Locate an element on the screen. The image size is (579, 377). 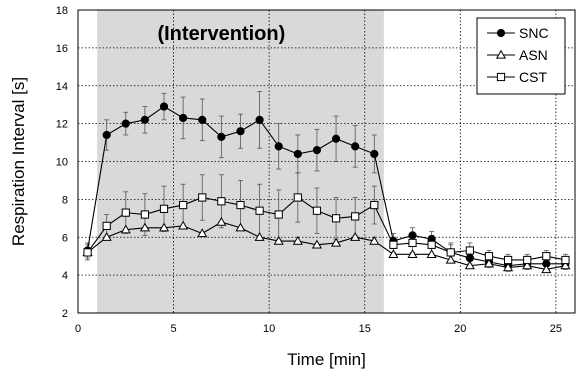
legend-item-asn: ASN is located at coordinates (517, 55).